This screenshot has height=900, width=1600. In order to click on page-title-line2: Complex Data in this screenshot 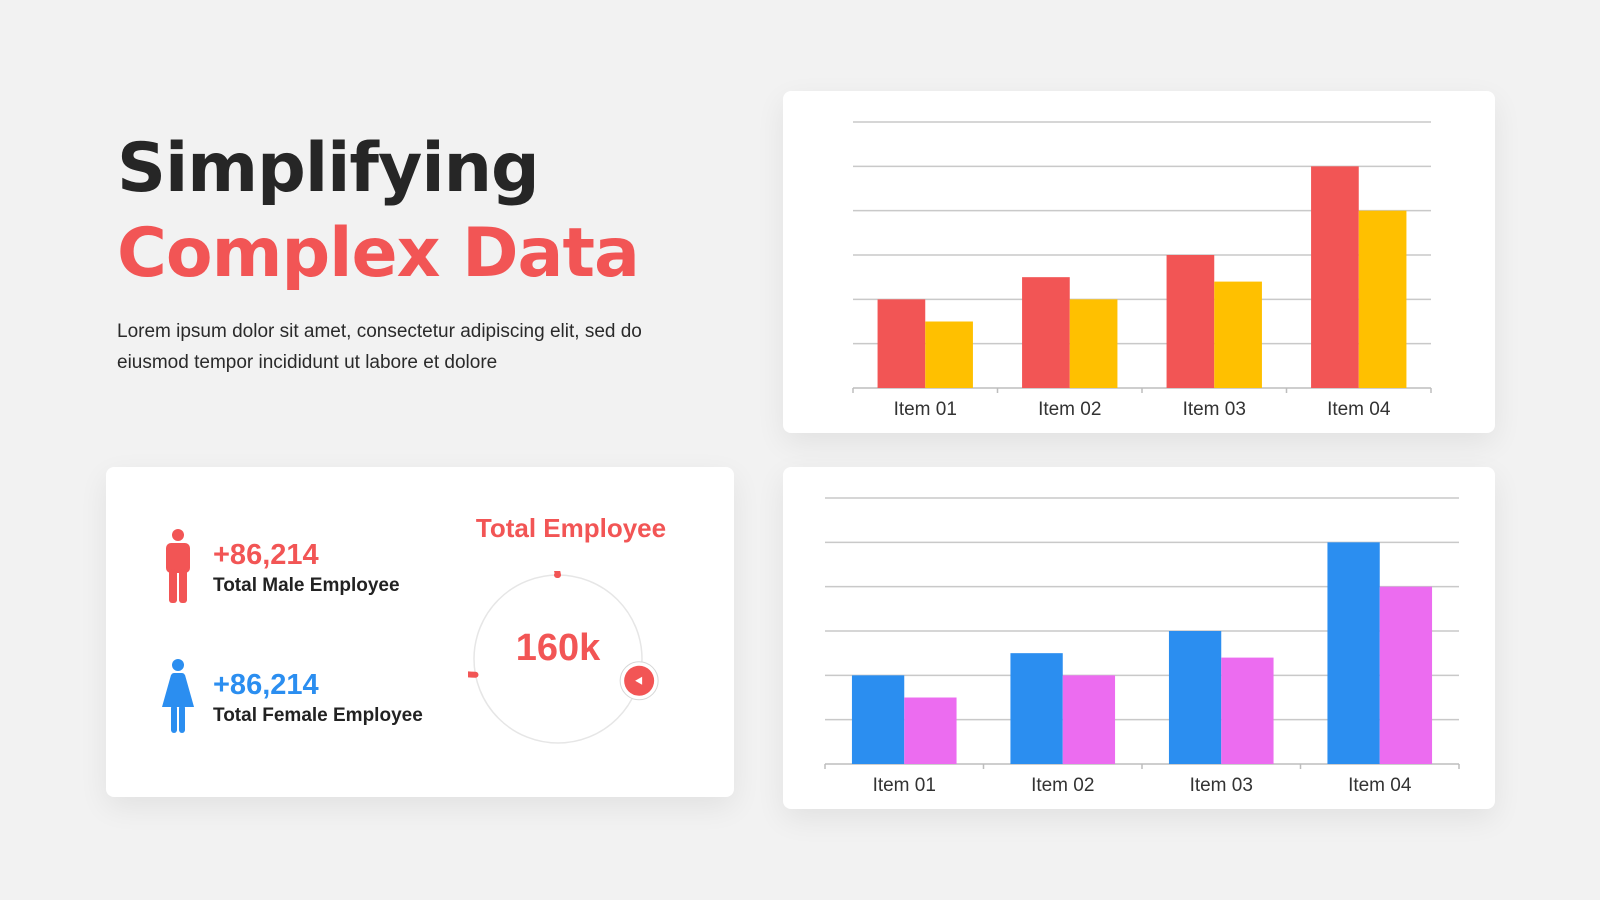, I will do `click(378, 253)`.